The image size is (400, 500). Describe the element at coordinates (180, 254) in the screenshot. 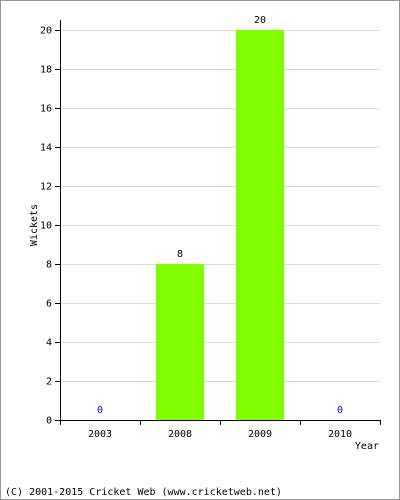

I see `data-label: 8` at that location.